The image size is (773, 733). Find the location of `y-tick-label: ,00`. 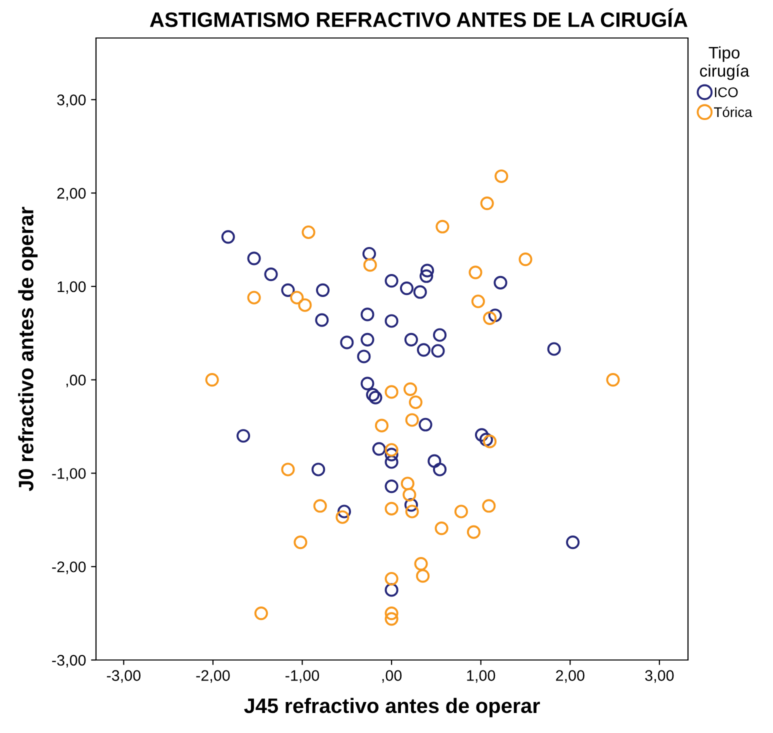

y-tick-label: ,00 is located at coordinates (76, 381).